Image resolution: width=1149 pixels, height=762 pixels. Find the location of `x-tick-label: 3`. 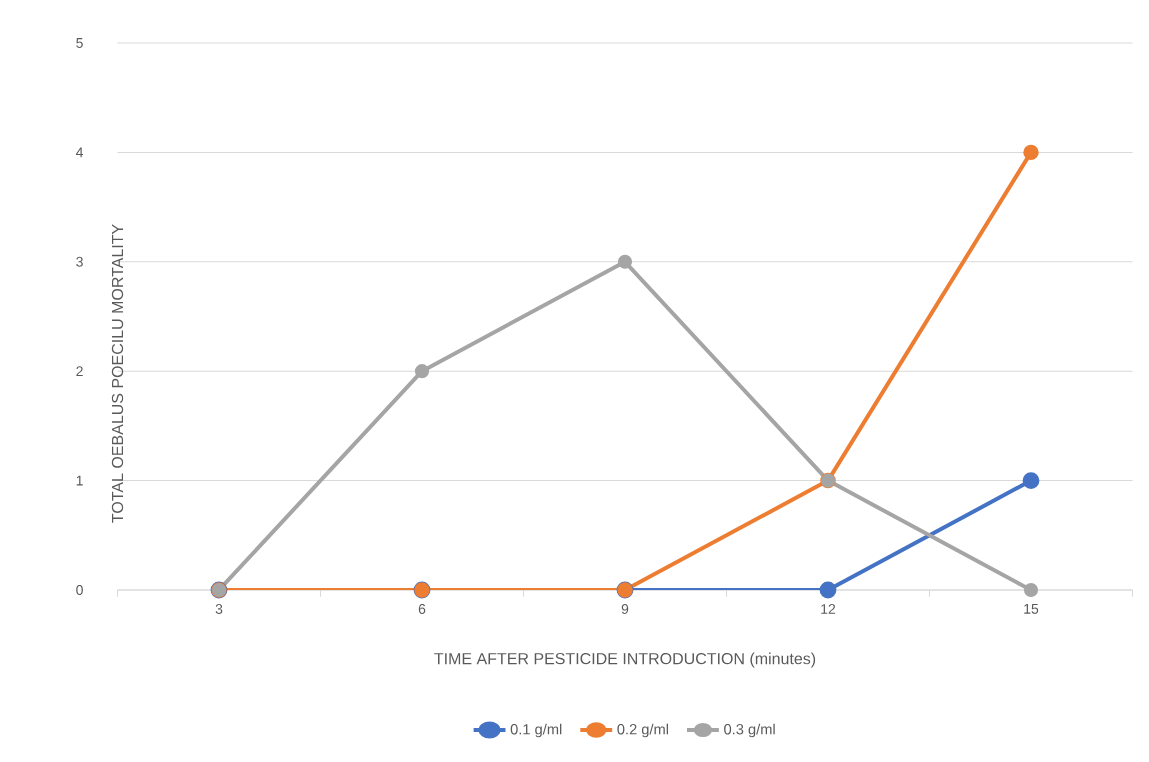

x-tick-label: 3 is located at coordinates (219, 609).